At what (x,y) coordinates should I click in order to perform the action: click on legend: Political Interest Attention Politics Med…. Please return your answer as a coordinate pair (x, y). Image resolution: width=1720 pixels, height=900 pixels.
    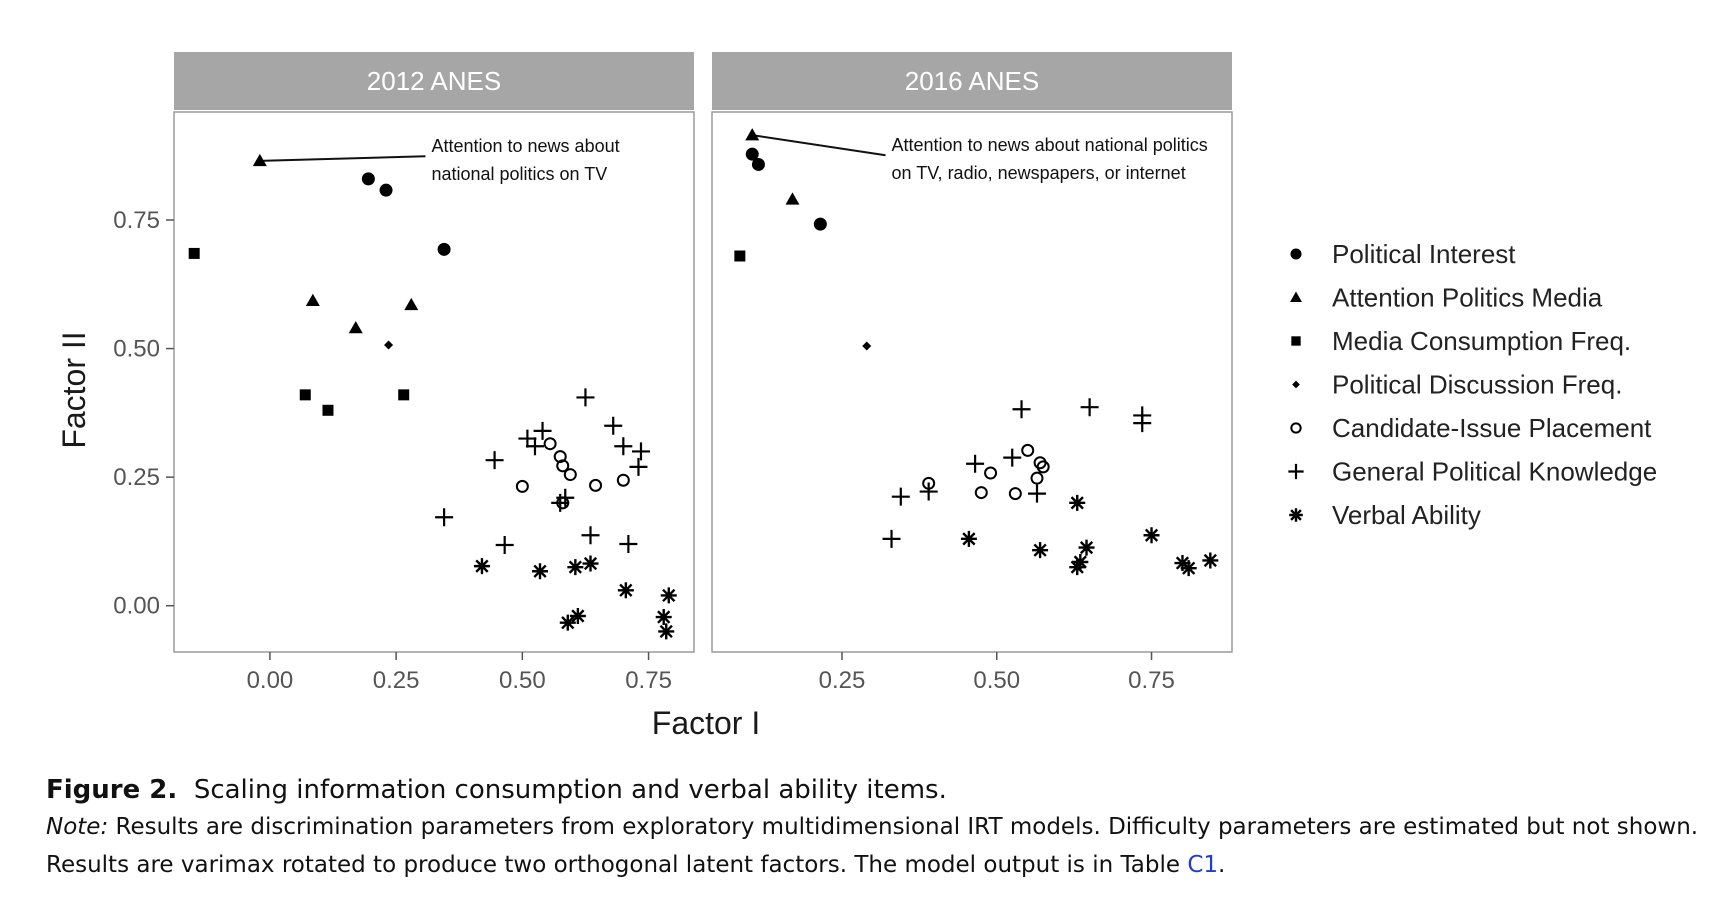
    Looking at the image, I should click on (1472, 384).